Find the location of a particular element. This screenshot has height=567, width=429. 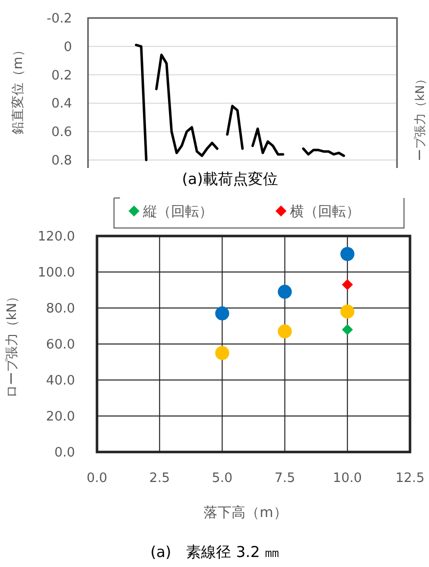

ytick: 40.0 is located at coordinates (60, 381).